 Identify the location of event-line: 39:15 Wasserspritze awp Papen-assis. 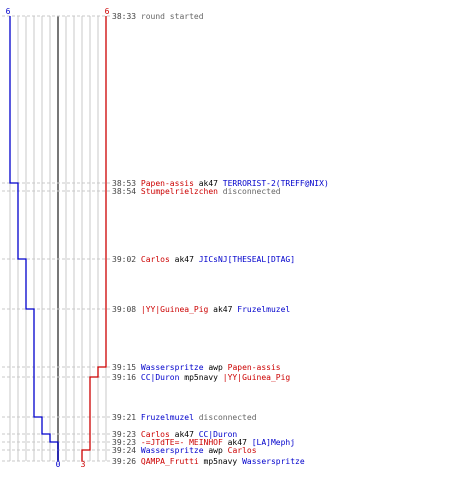
(196, 367).